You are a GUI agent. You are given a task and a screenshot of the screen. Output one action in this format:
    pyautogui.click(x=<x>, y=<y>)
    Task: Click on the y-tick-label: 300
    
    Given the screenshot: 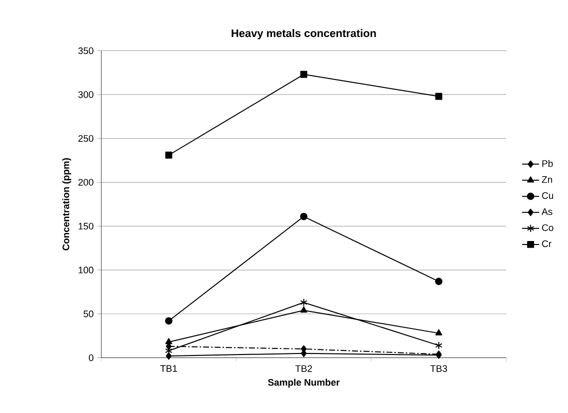 What is the action you would take?
    pyautogui.click(x=86, y=94)
    